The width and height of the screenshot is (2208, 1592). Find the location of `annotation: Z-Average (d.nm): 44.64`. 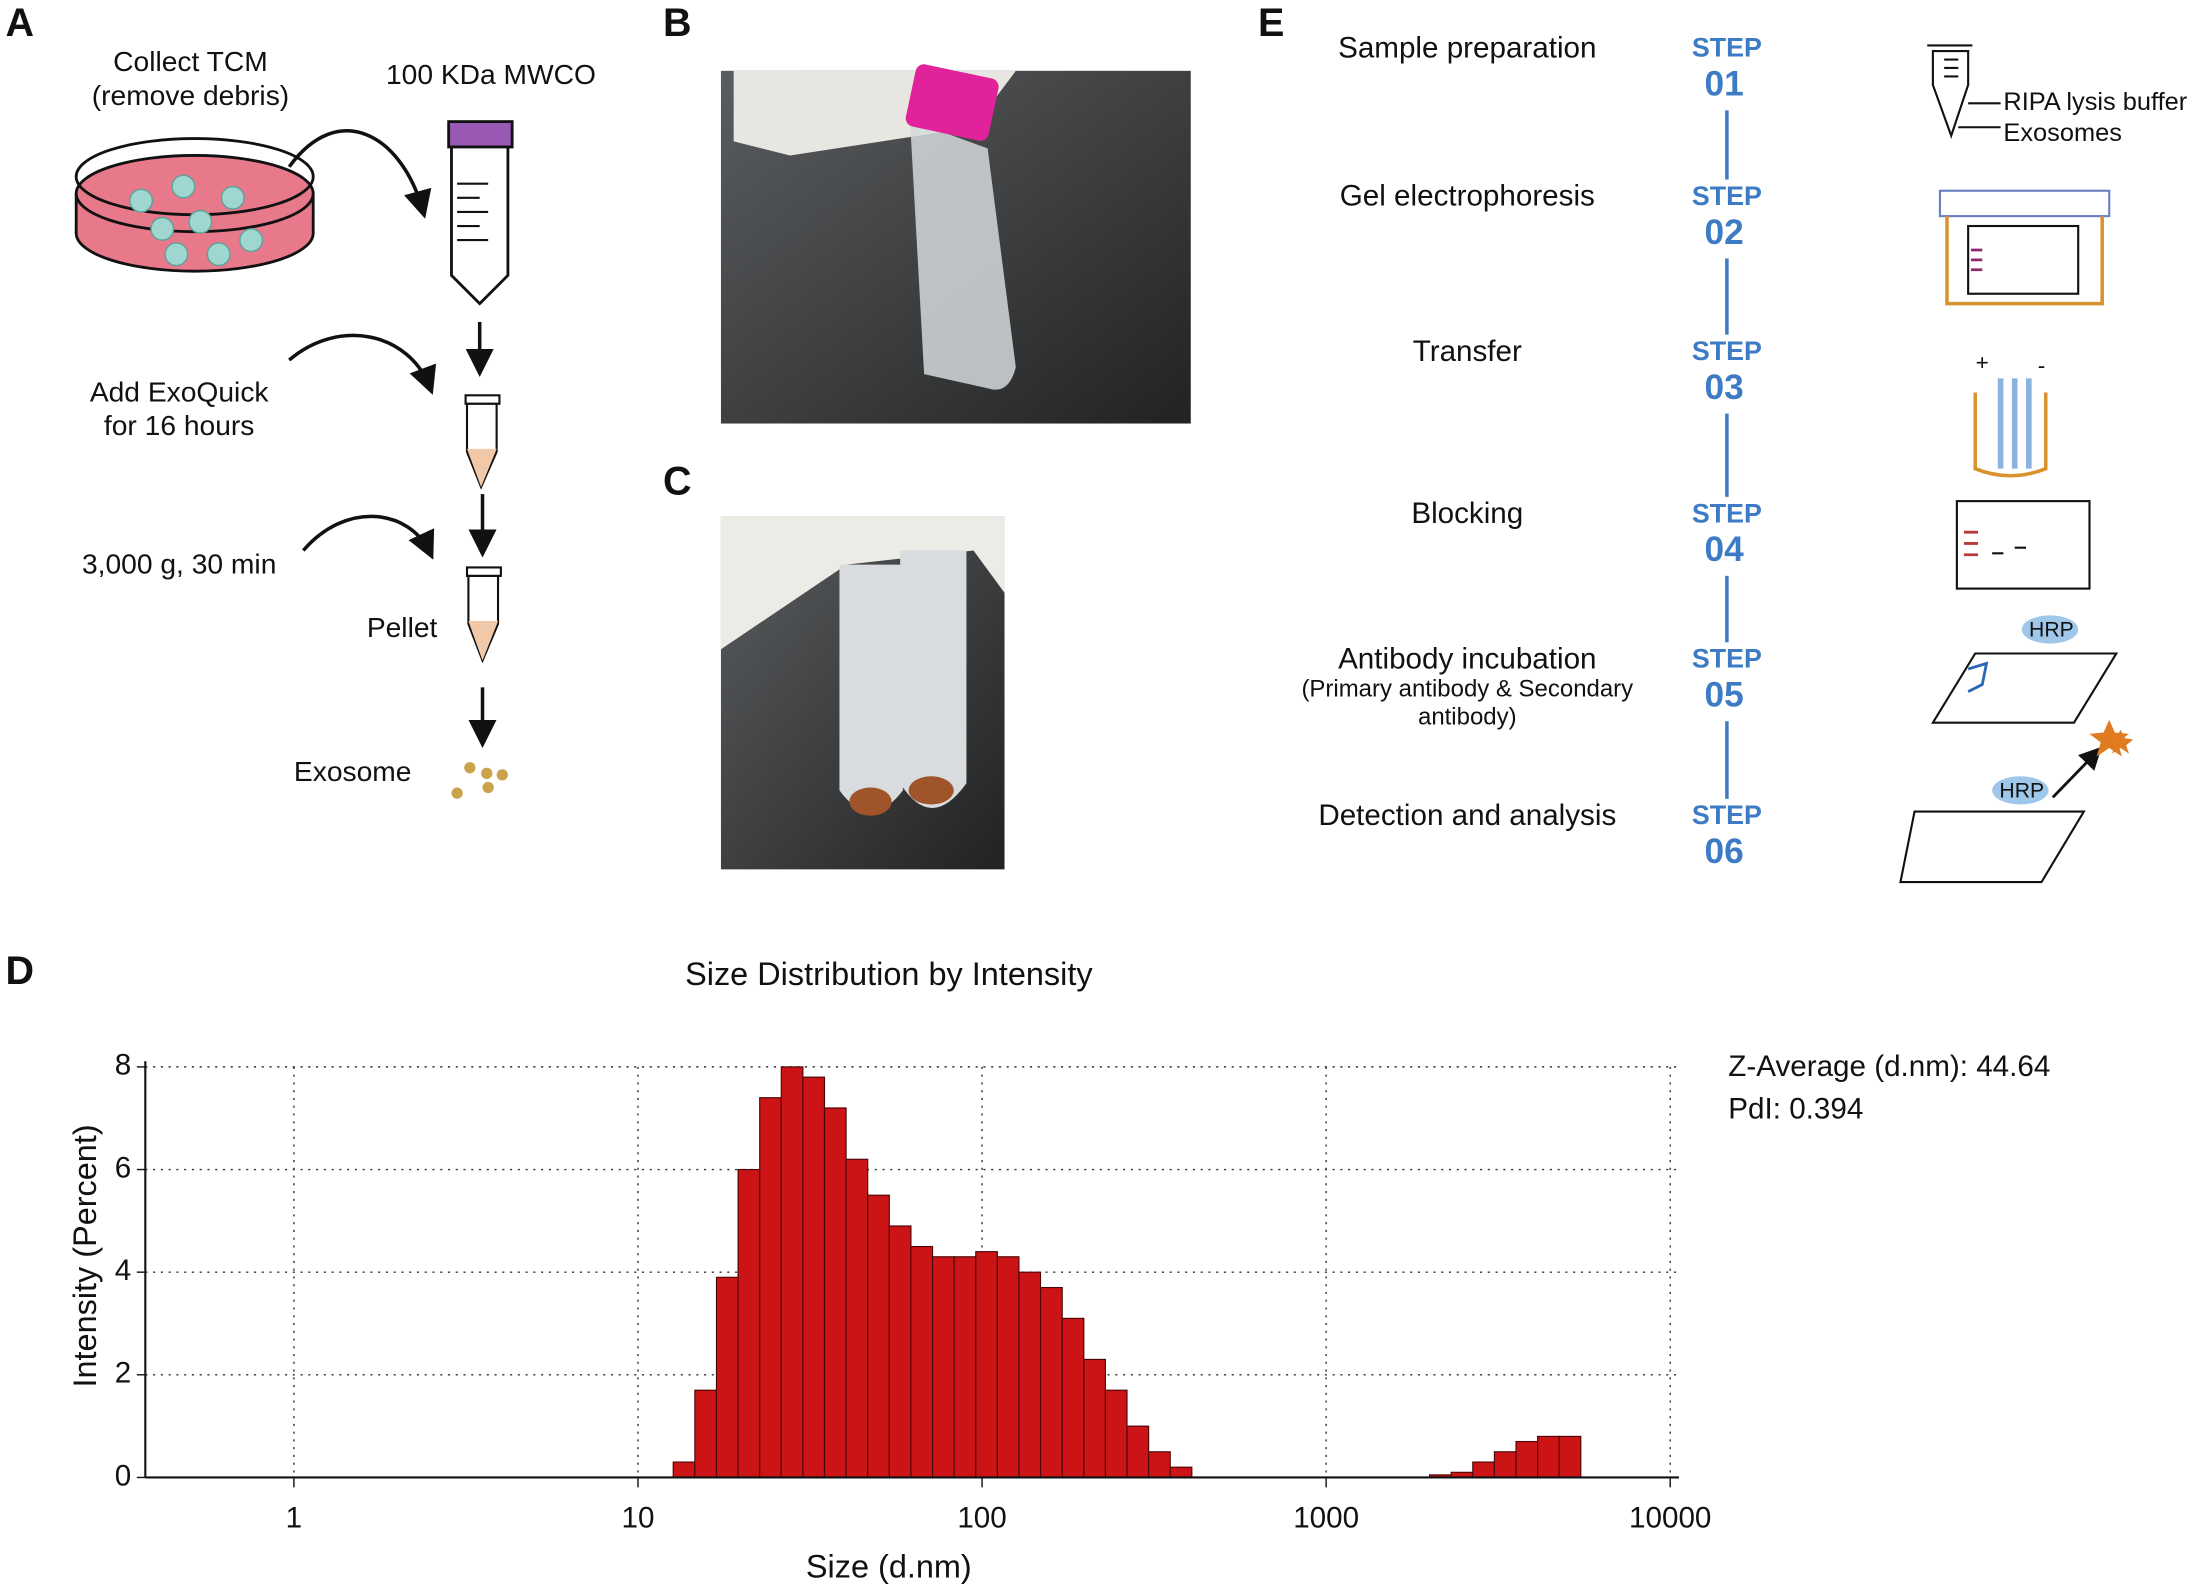

annotation: Z-Average (d.nm): 44.64 is located at coordinates (1889, 1066).